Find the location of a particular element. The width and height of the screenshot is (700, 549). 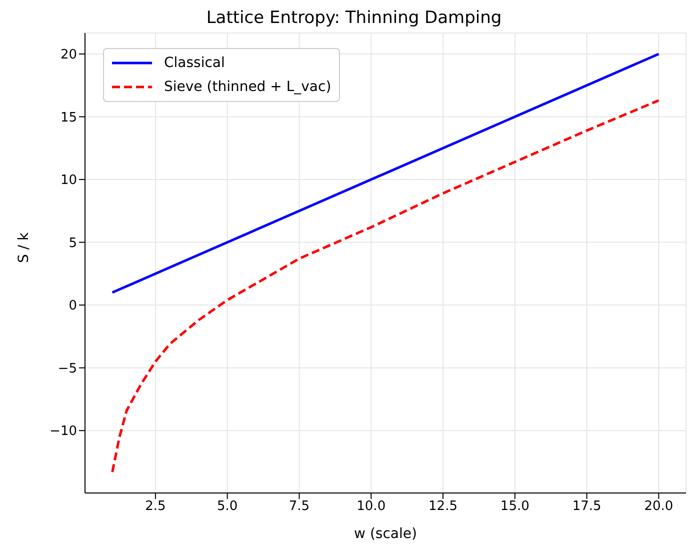

y-tick-label: 20 is located at coordinates (68, 55).